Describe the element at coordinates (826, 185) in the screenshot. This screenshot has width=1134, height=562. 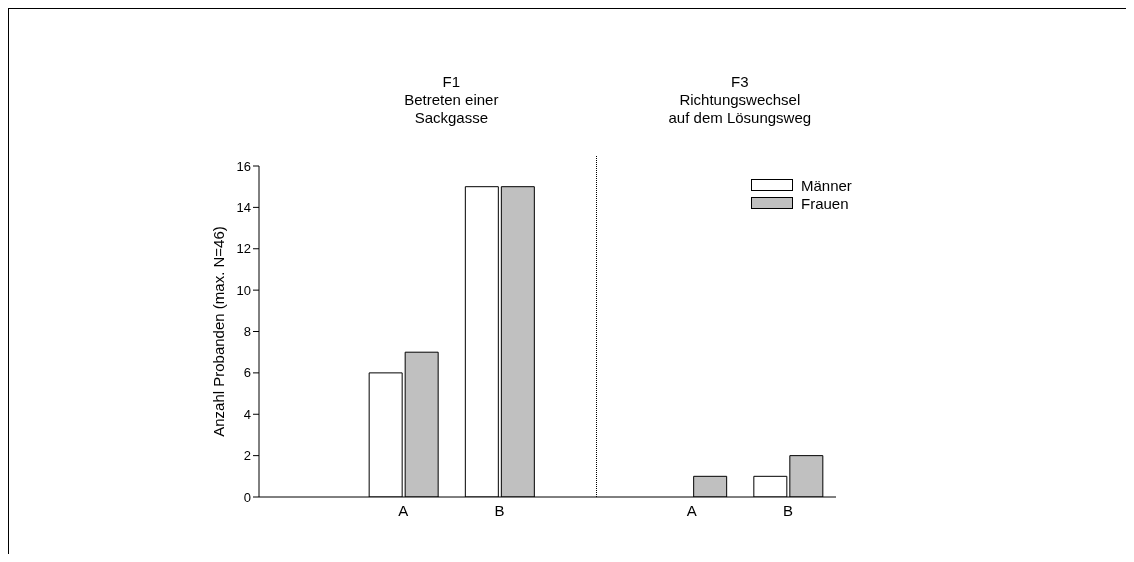
I see `legend-label: Männer` at that location.